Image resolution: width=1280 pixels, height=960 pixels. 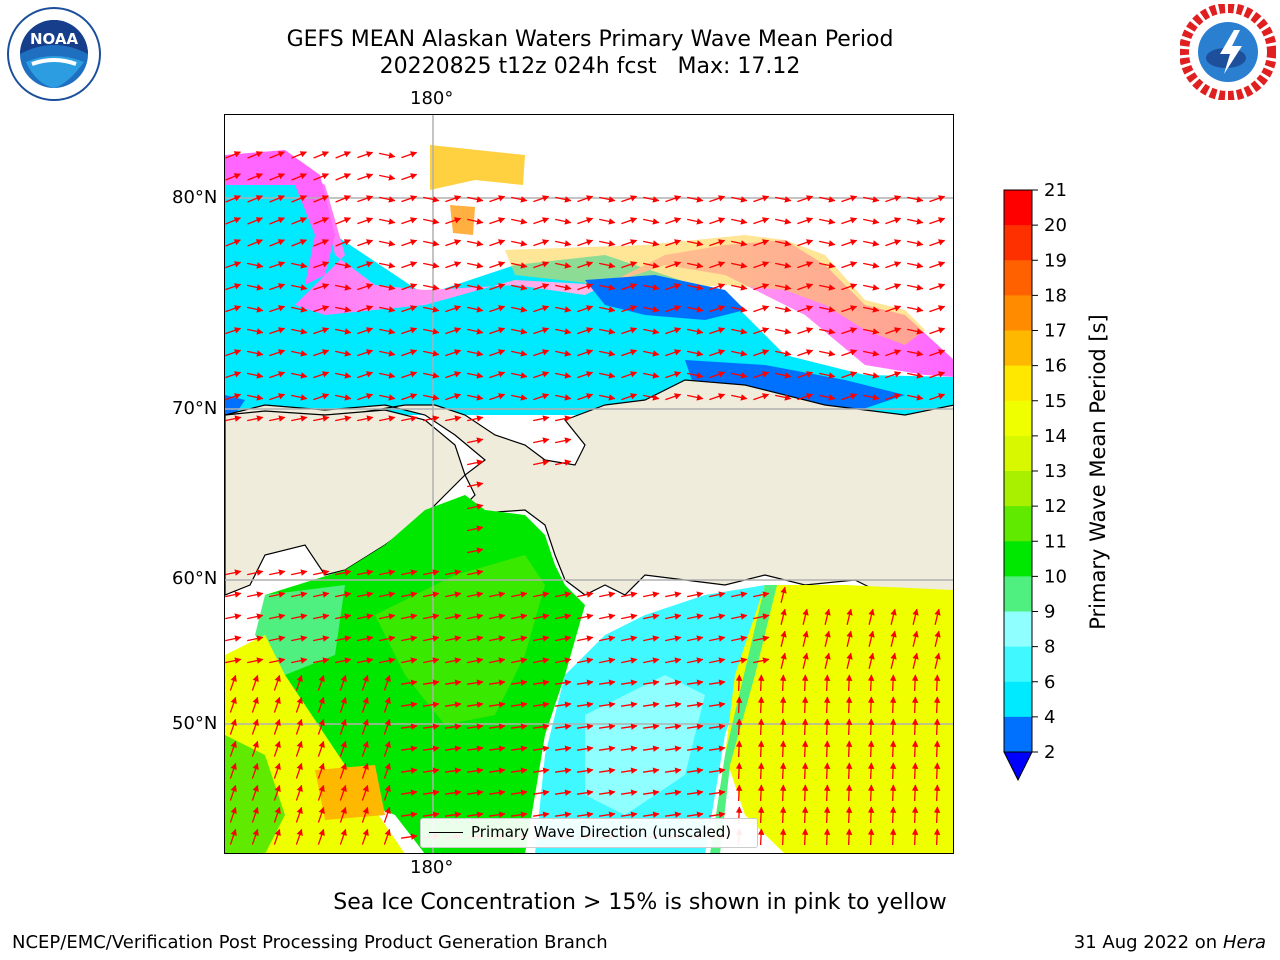 I want to click on noaa-logo: NOAA, so click(x=54, y=54).